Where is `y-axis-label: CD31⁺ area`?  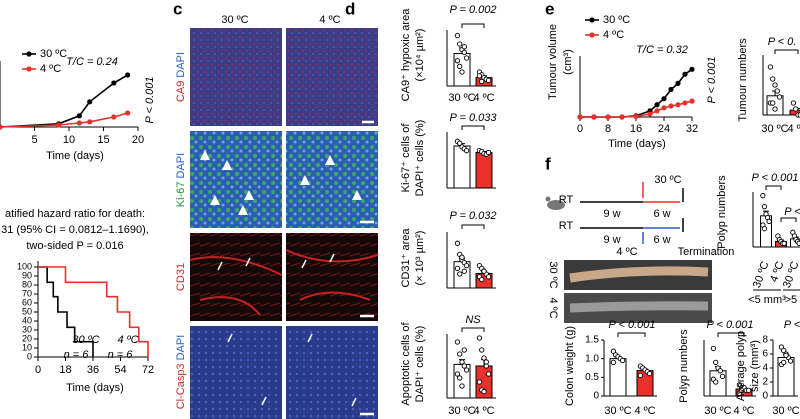
y-axis-label: CD31⁺ area is located at coordinates (406, 258).